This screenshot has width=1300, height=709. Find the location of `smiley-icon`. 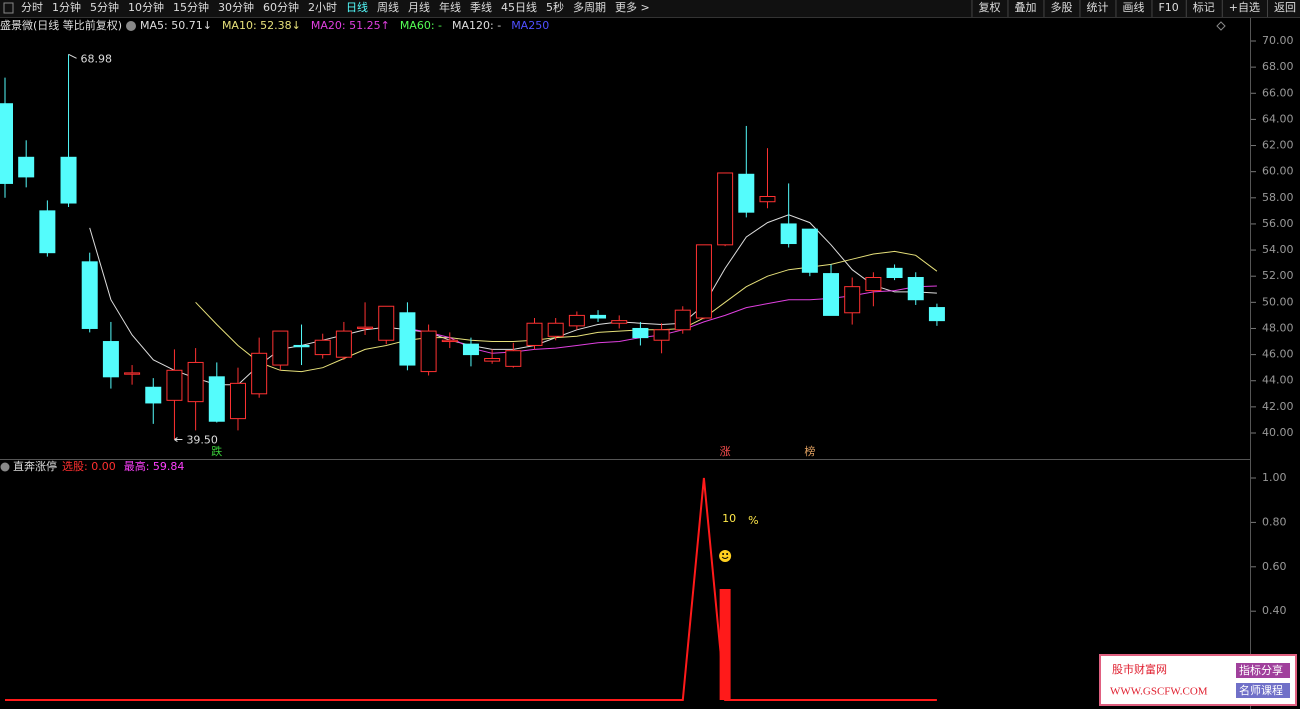

smiley-icon is located at coordinates (725, 556).